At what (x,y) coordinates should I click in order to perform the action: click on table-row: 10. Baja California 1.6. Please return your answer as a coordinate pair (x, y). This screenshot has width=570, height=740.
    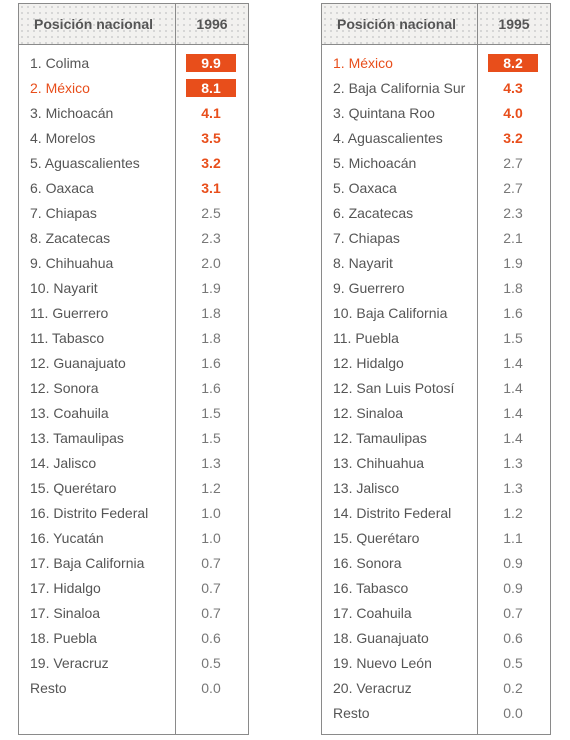
    Looking at the image, I should click on (436, 313).